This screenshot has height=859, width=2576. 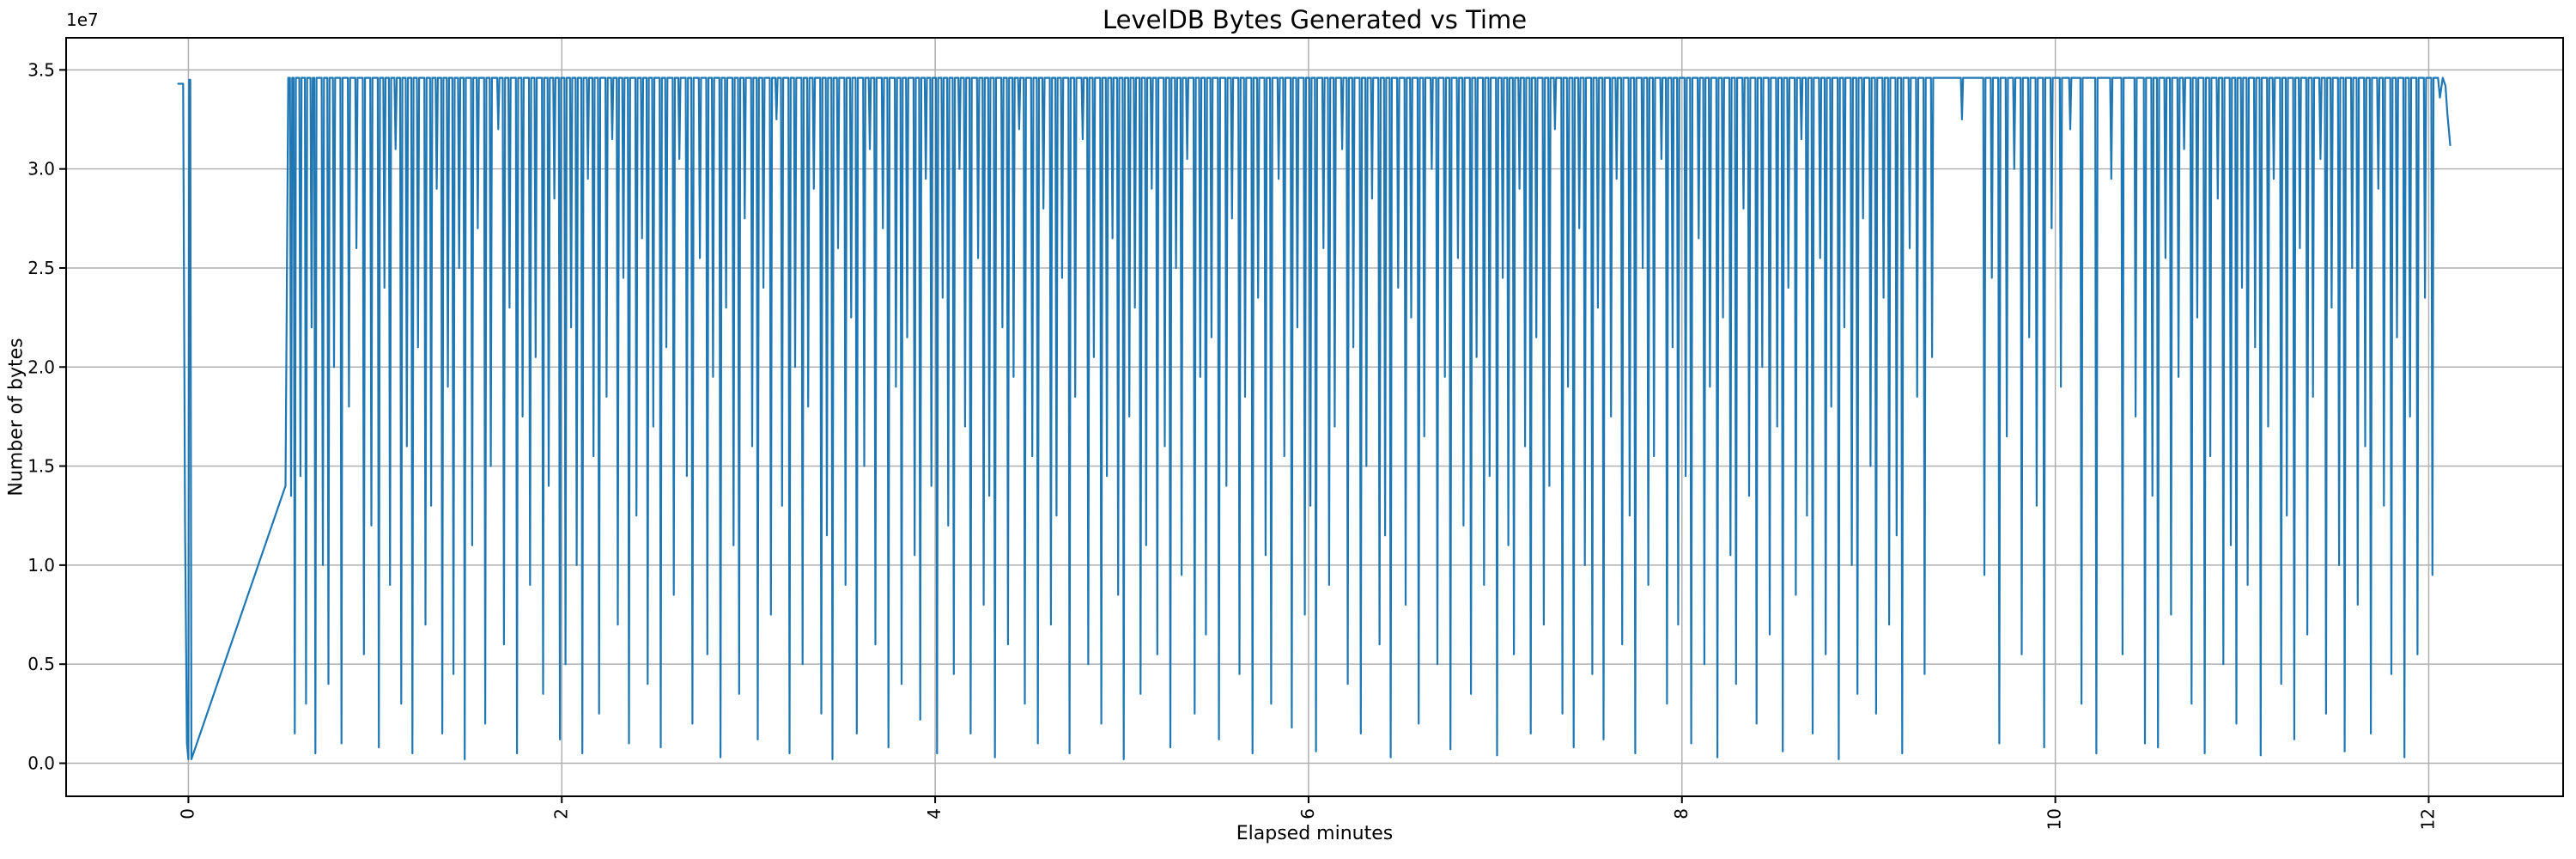 What do you see at coordinates (41, 268) in the screenshot?
I see `y-tick-label: 2.5` at bounding box center [41, 268].